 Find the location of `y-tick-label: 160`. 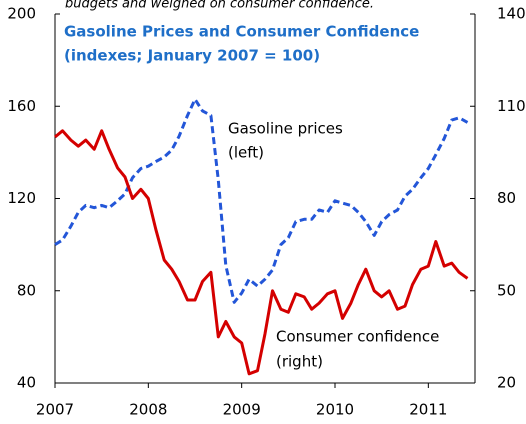

y-tick-label: 160 is located at coordinates (21, 106).